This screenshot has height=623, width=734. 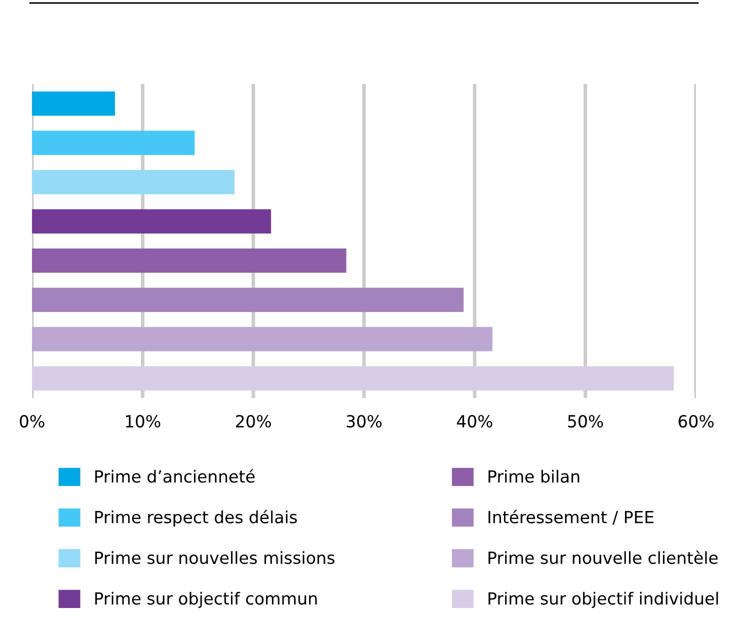 What do you see at coordinates (603, 600) in the screenshot?
I see `legend-label: Prime sur objectif individuel` at bounding box center [603, 600].